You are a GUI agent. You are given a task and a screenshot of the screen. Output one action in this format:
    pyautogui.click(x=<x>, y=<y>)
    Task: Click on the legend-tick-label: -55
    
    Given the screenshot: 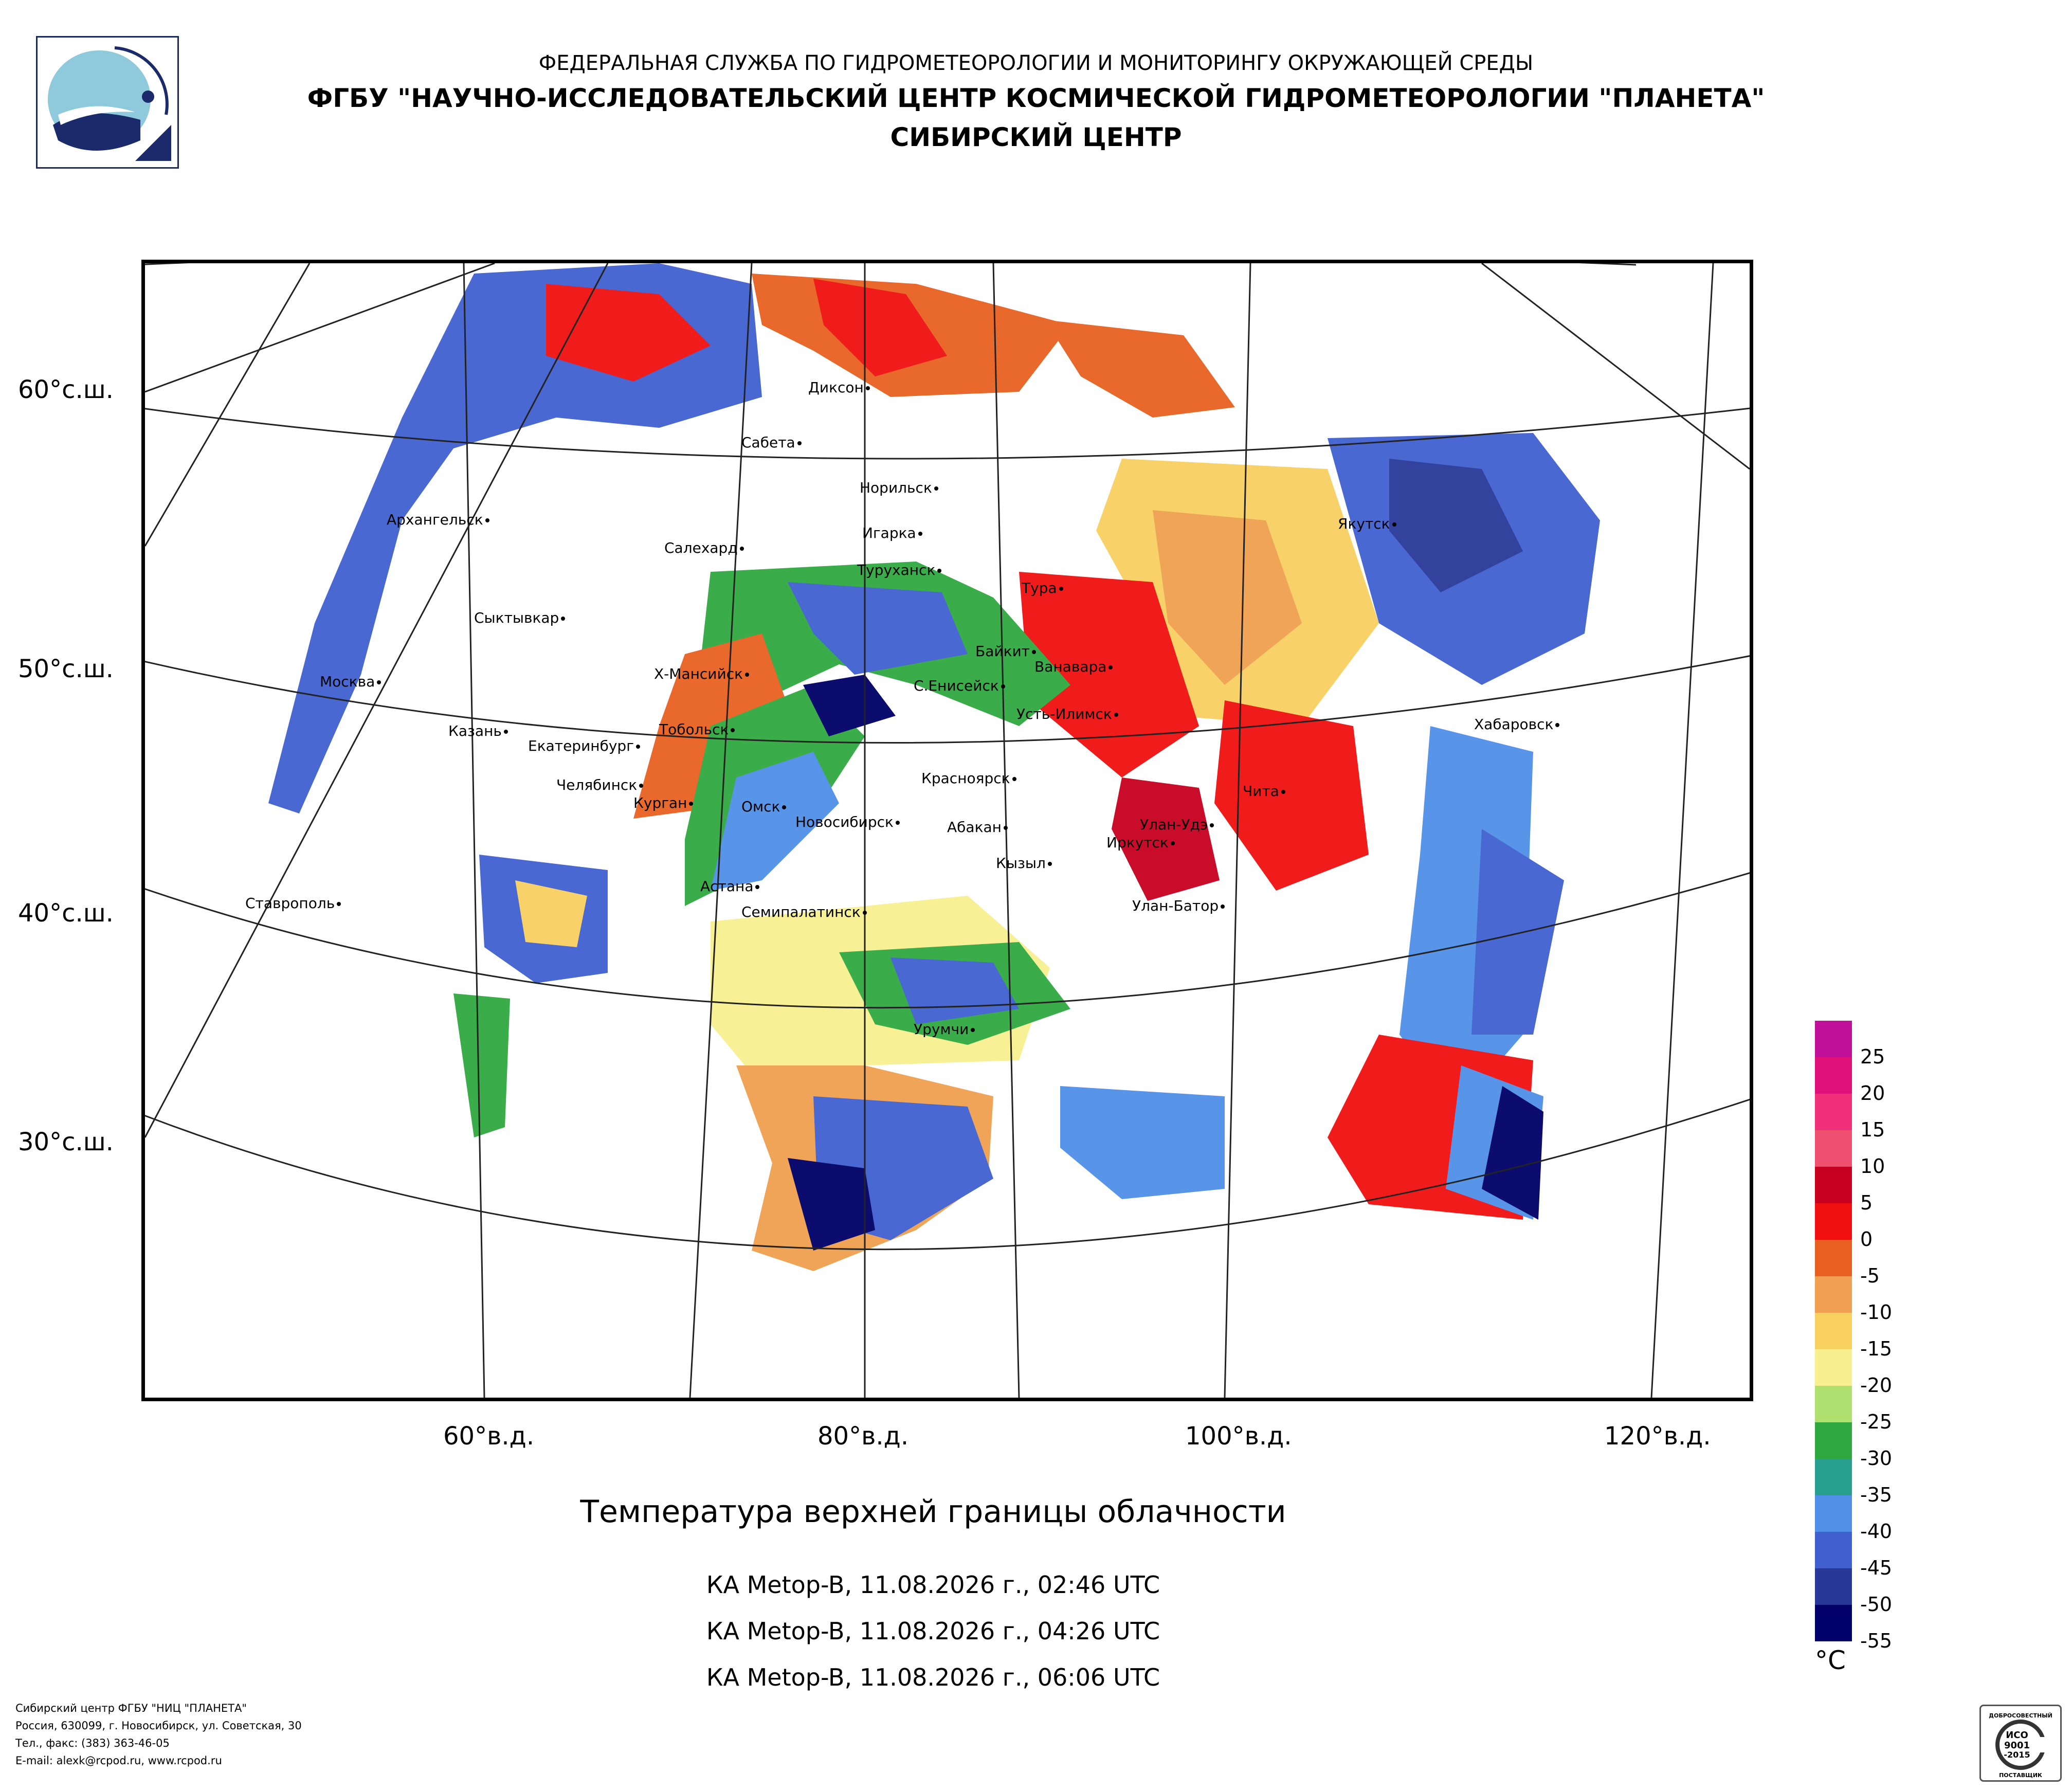 What is the action you would take?
    pyautogui.click(x=1876, y=1641)
    